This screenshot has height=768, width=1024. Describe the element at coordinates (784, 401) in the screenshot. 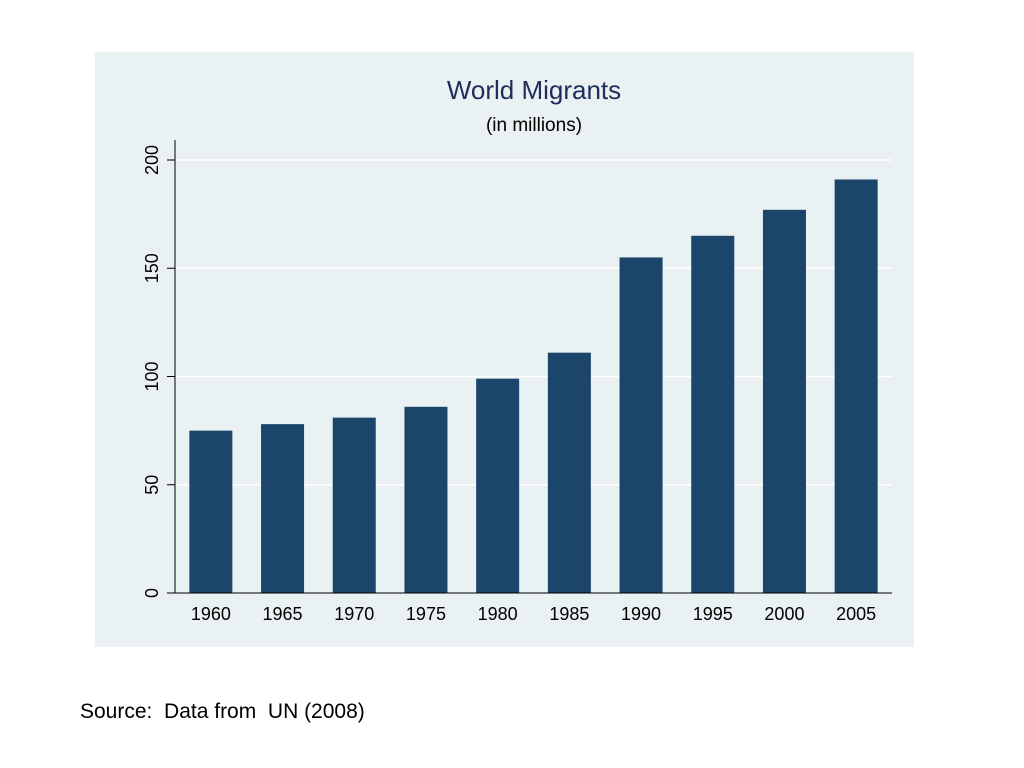

I see `bar-2000` at that location.